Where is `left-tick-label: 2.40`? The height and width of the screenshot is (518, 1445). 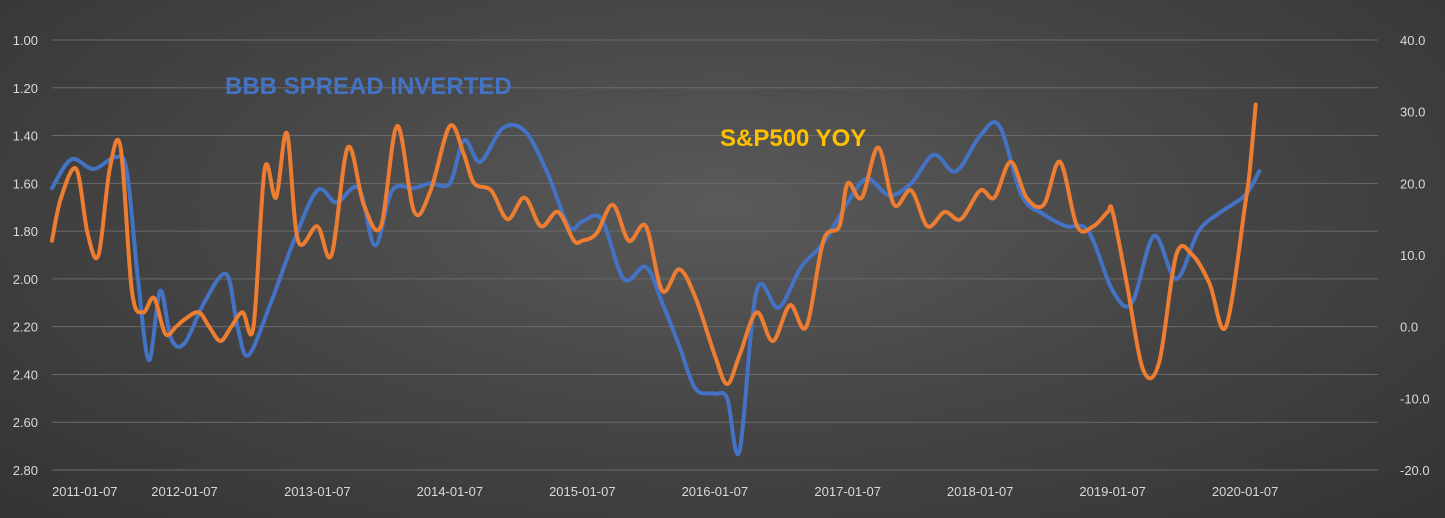 left-tick-label: 2.40 is located at coordinates (25, 374).